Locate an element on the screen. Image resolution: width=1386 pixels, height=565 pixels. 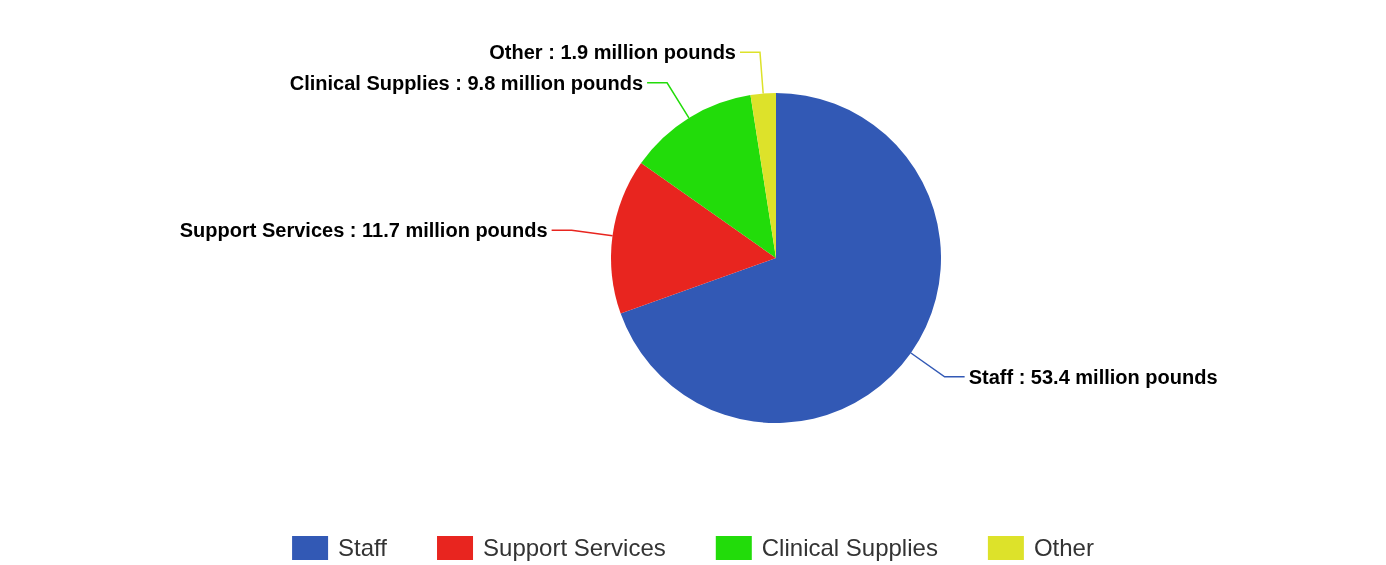
data-label: Support Services : 11.7 million pounds is located at coordinates (363, 230).